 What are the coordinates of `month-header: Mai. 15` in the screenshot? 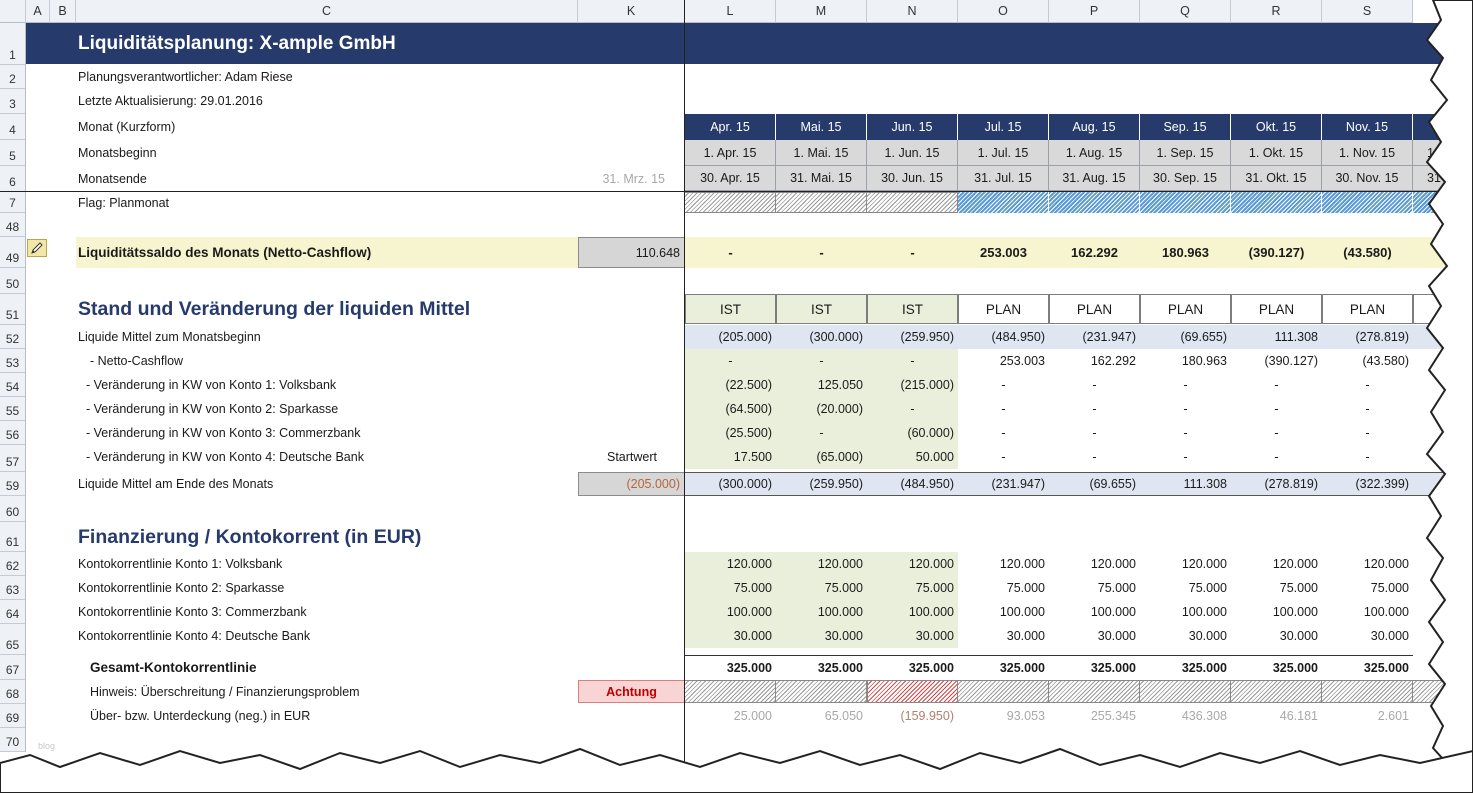 It's located at (821, 127).